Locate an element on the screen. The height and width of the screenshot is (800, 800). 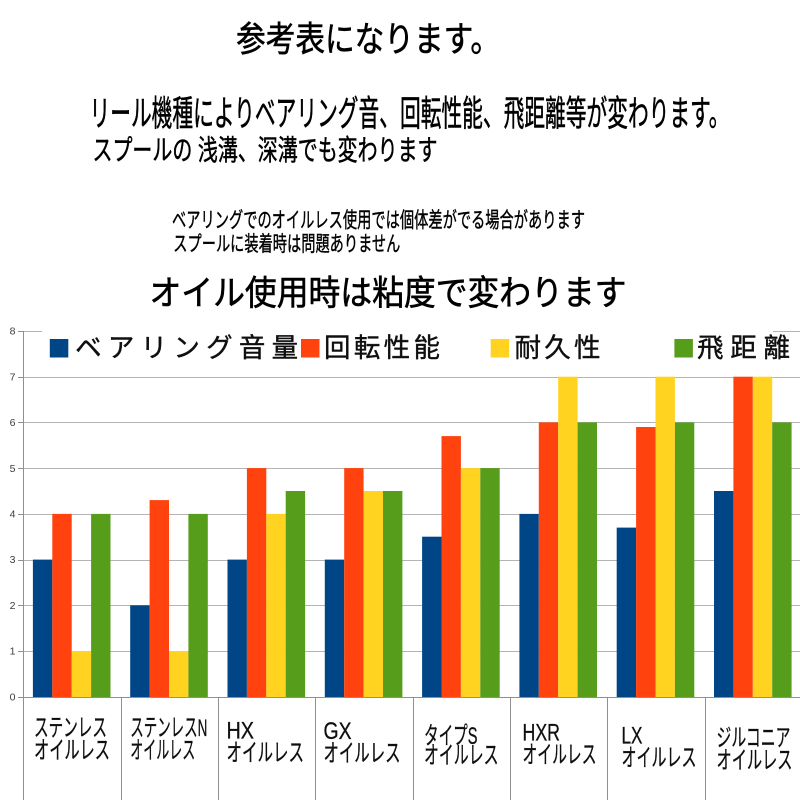
svg-text: LX is located at coordinates (632, 736).